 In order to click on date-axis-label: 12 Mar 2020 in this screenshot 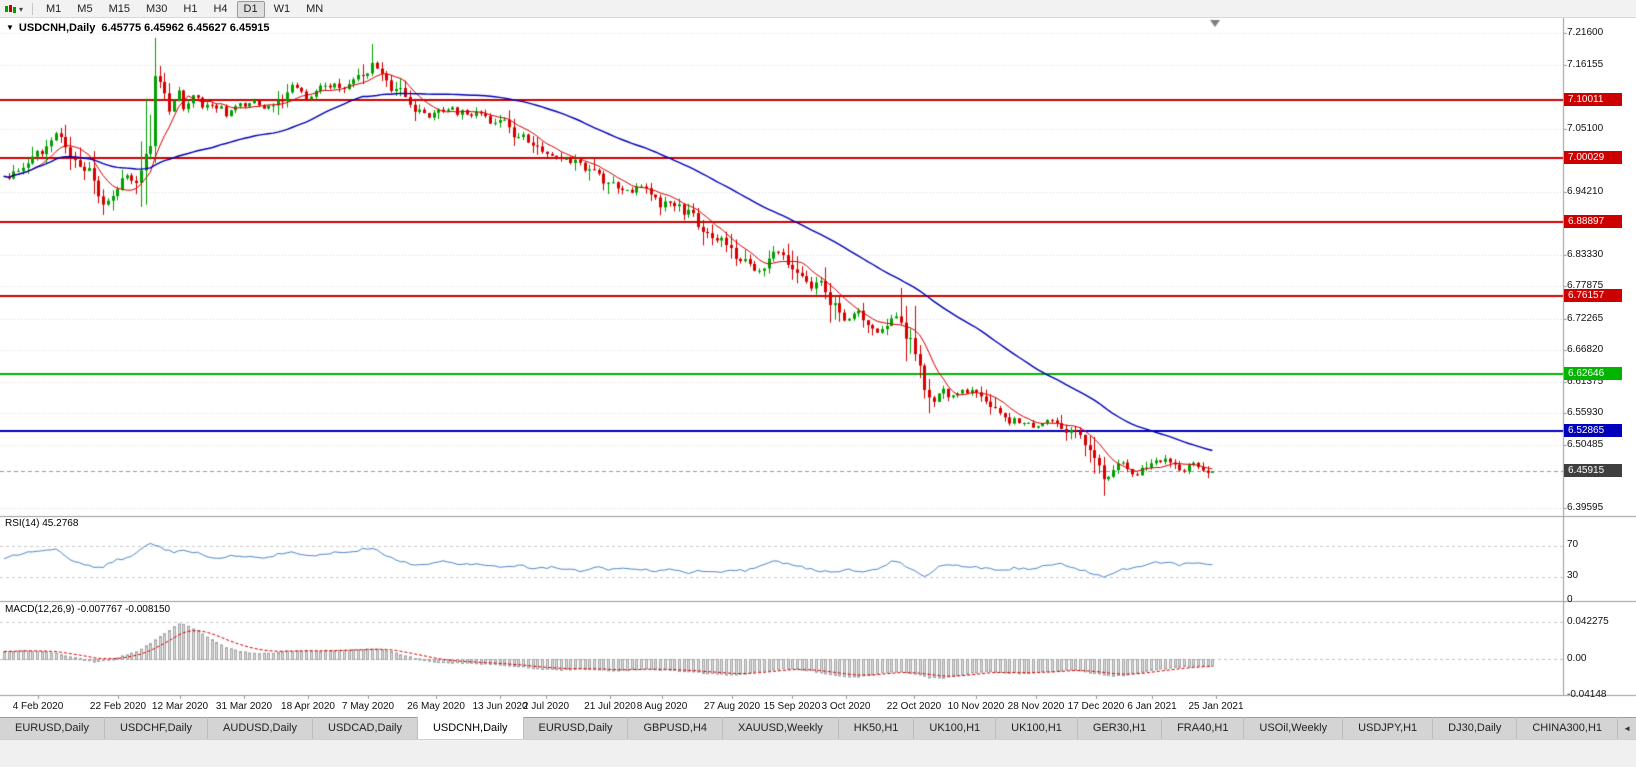, I will do `click(180, 706)`.